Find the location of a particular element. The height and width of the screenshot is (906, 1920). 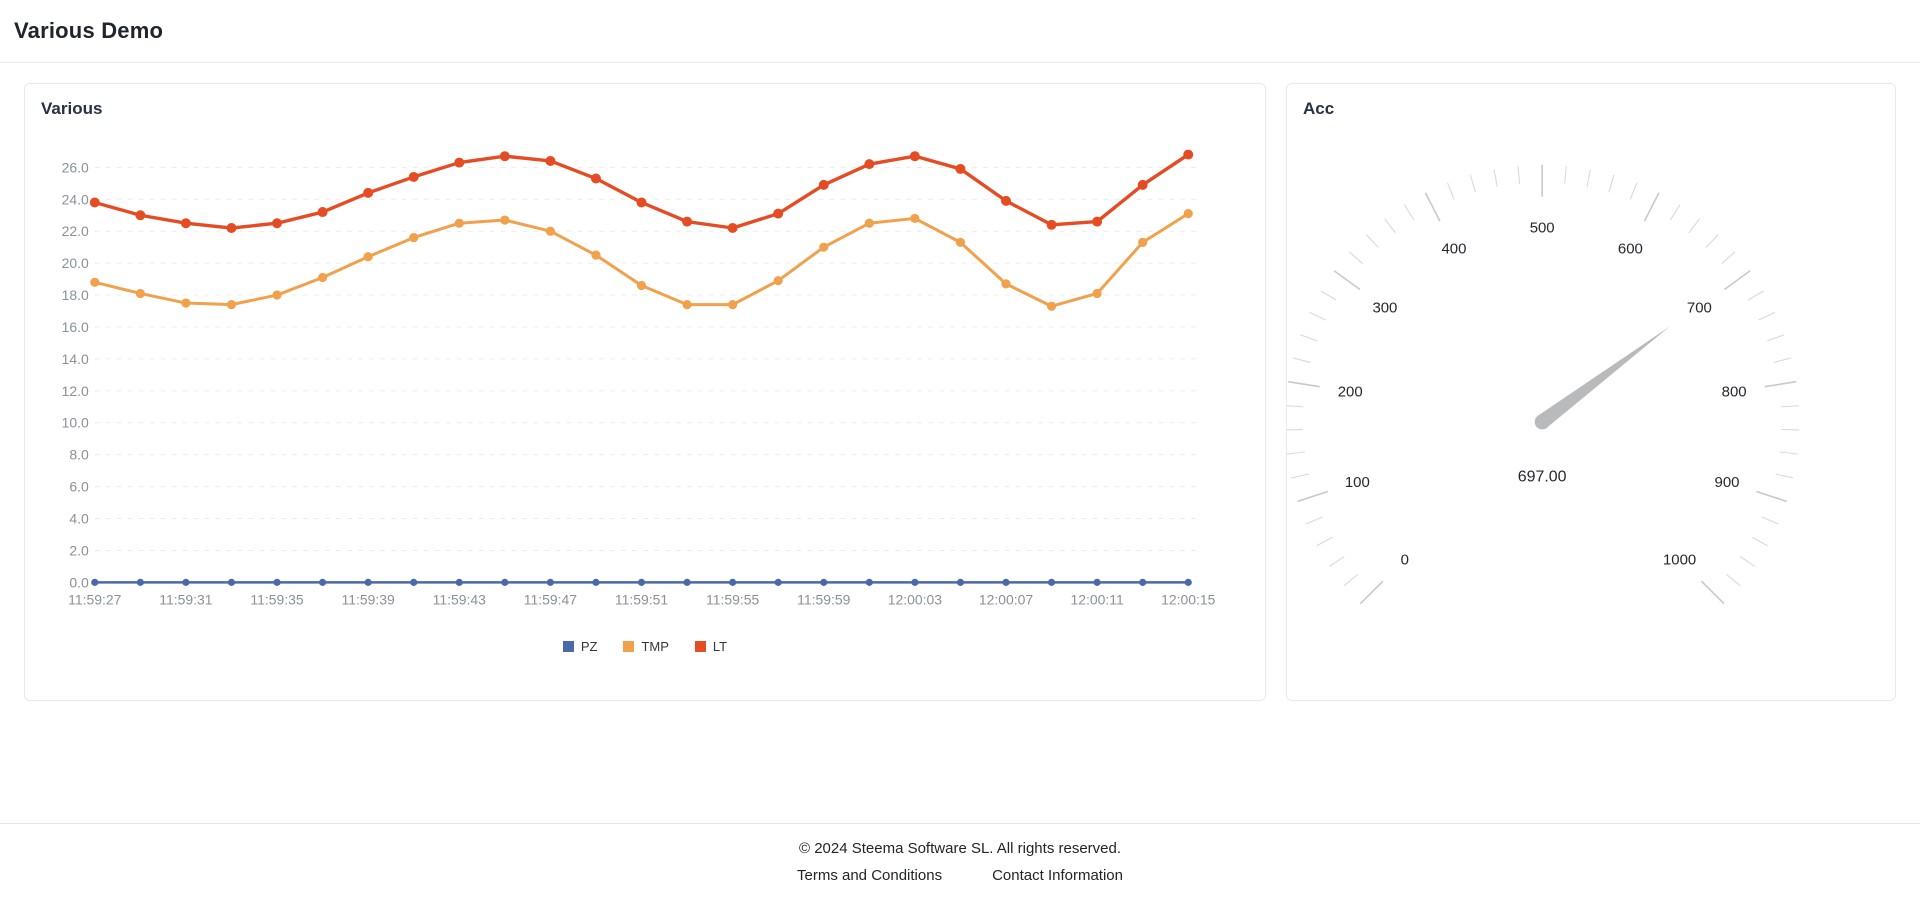

legend-item-tmp: TMP is located at coordinates (646, 646).